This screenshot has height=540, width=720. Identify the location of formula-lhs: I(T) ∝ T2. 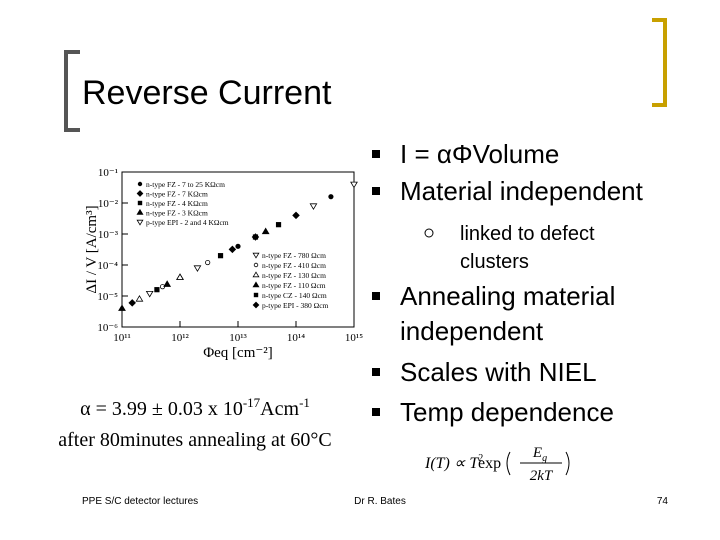
(453, 462).